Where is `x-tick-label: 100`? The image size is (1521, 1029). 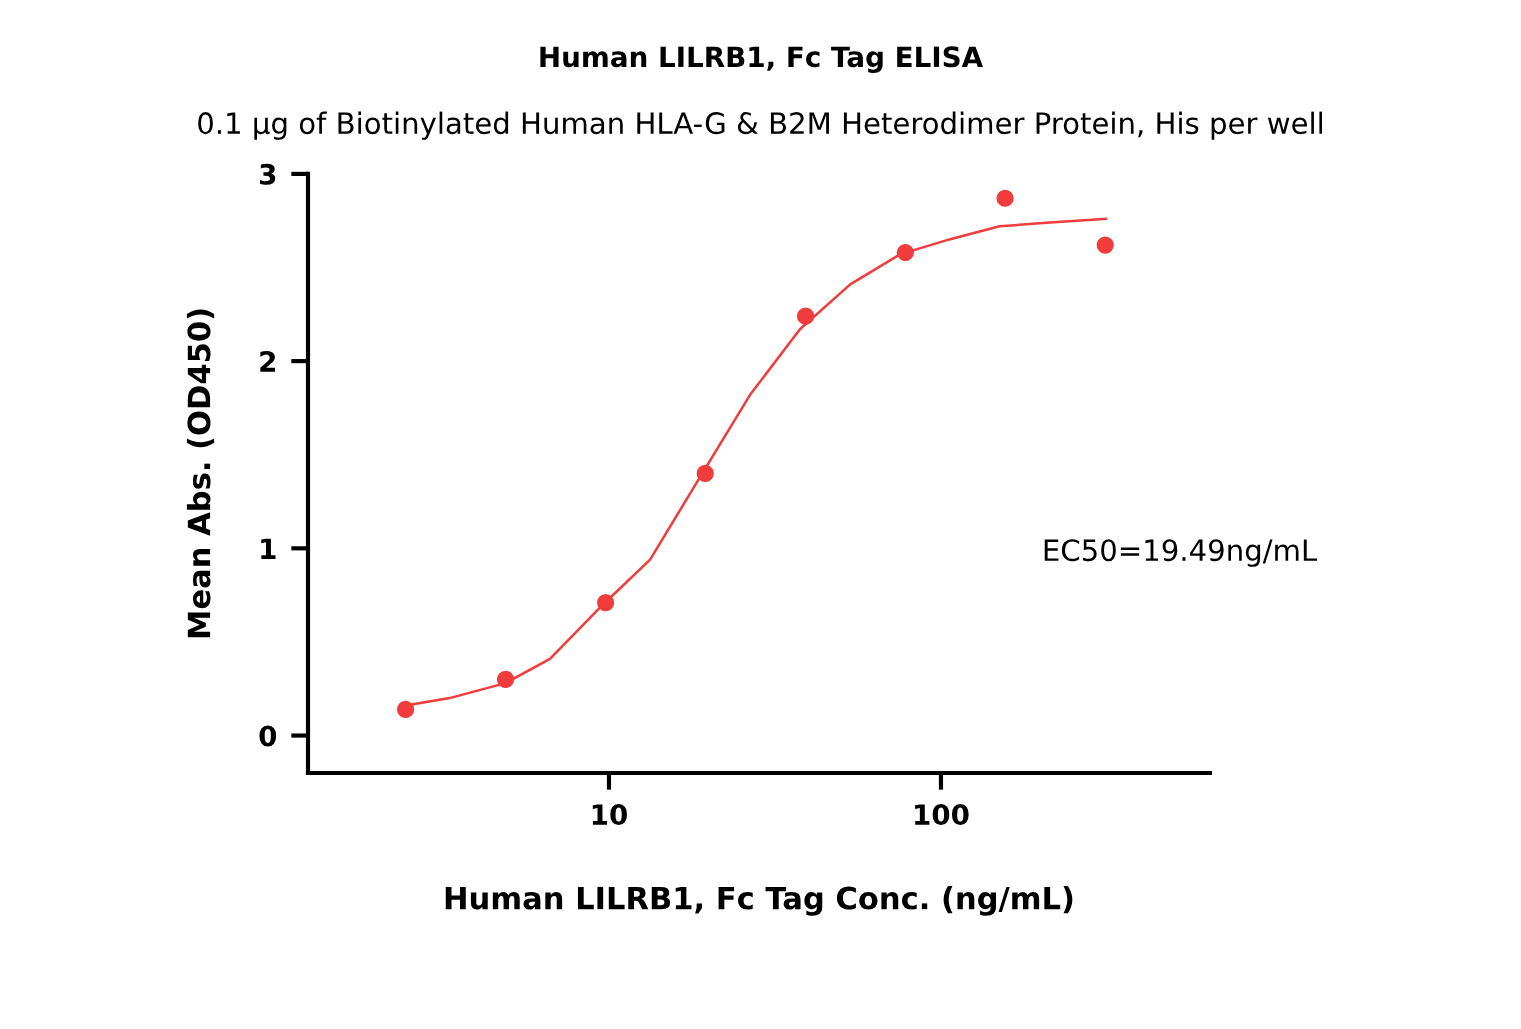 x-tick-label: 100 is located at coordinates (942, 815).